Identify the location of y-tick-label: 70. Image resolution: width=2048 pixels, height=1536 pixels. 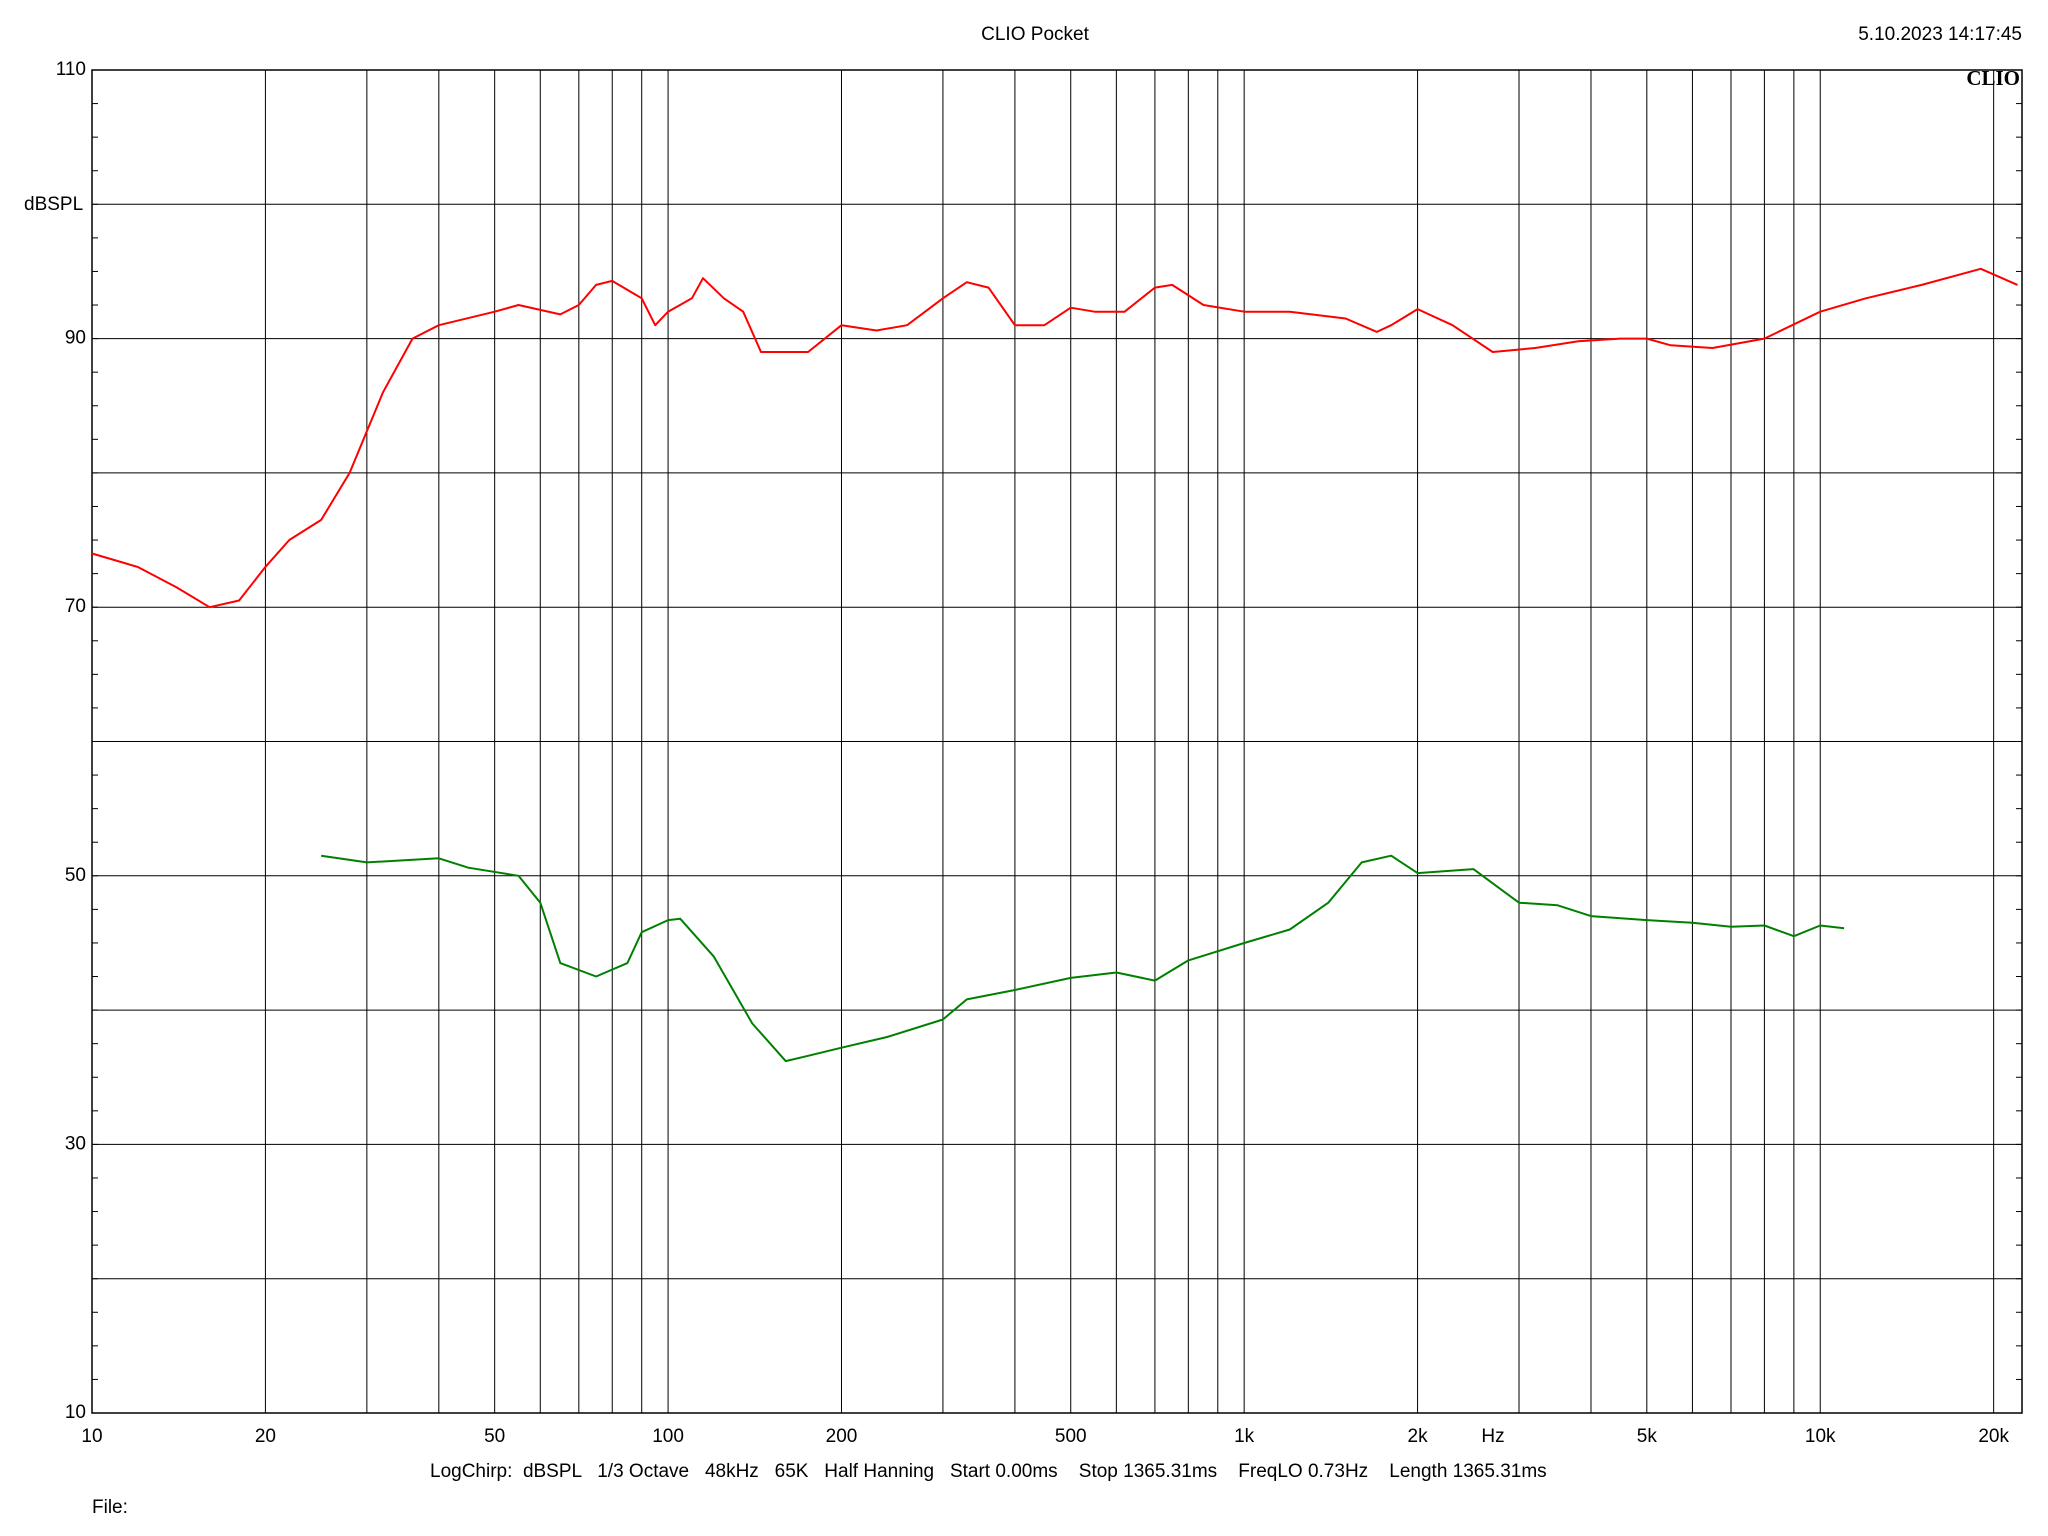
(75, 606).